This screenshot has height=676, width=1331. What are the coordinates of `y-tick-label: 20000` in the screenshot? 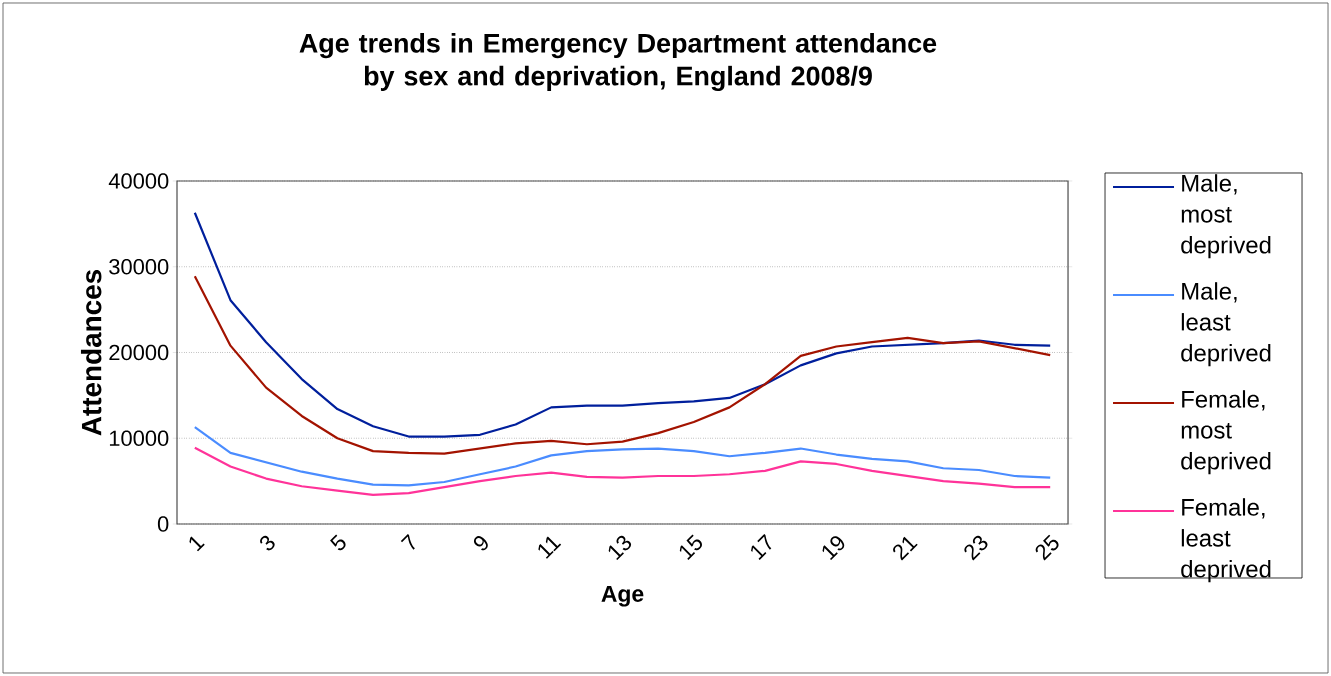 It's located at (139, 352).